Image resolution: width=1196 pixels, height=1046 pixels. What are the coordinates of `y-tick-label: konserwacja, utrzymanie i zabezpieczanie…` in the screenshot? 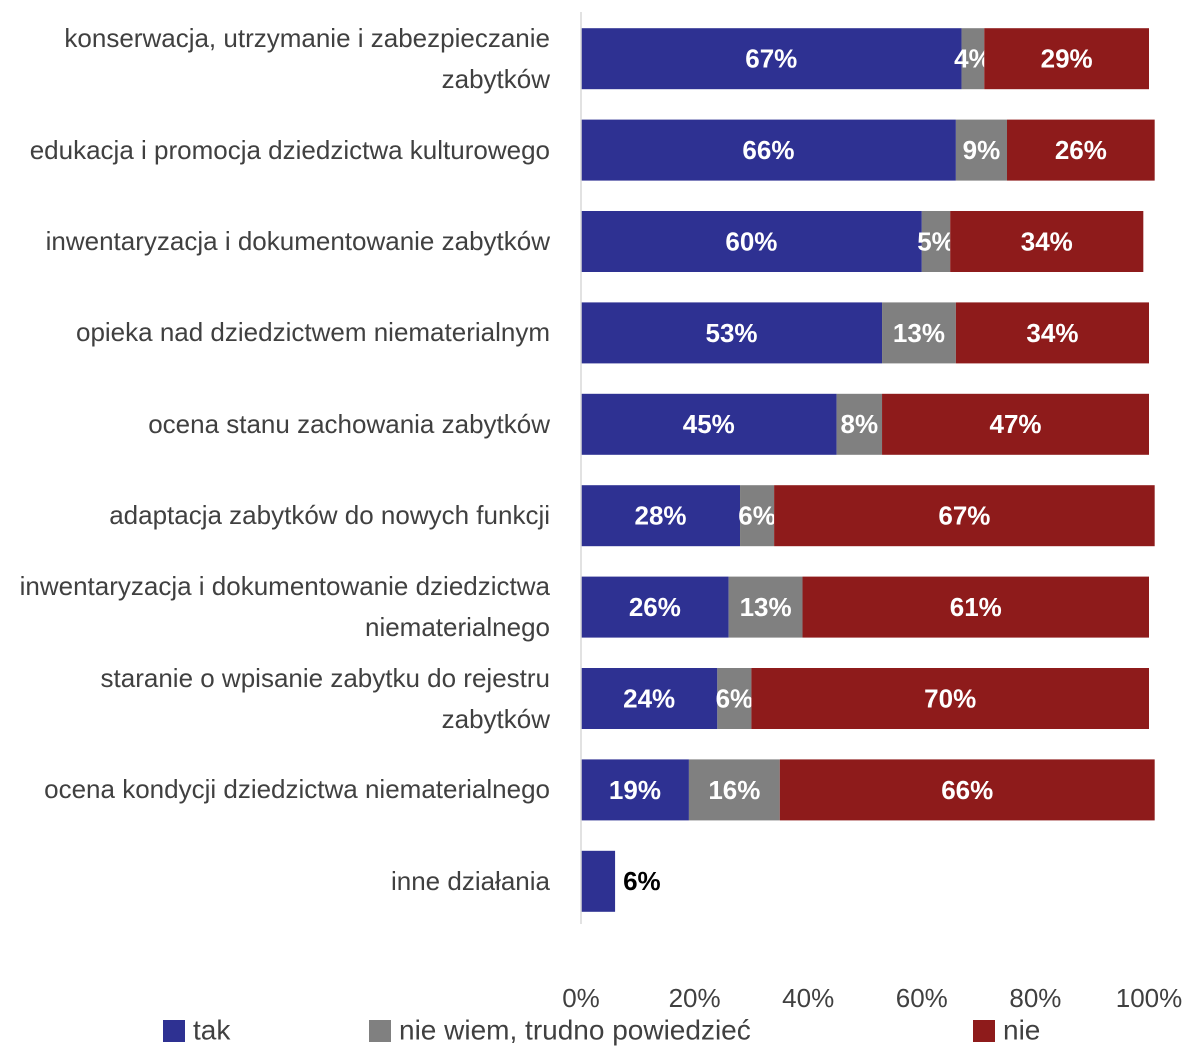 It's located at (307, 58).